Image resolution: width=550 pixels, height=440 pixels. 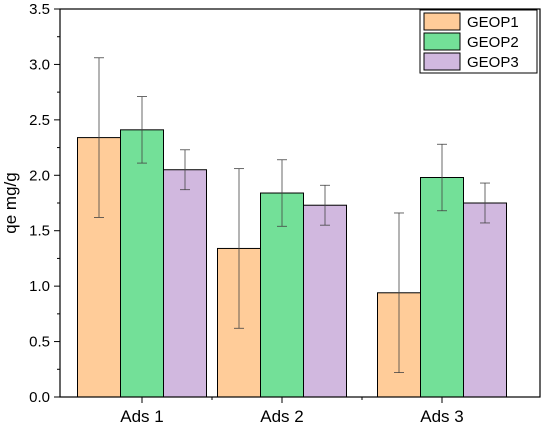 I want to click on y-tick-label: 1.0, so click(x=39, y=286).